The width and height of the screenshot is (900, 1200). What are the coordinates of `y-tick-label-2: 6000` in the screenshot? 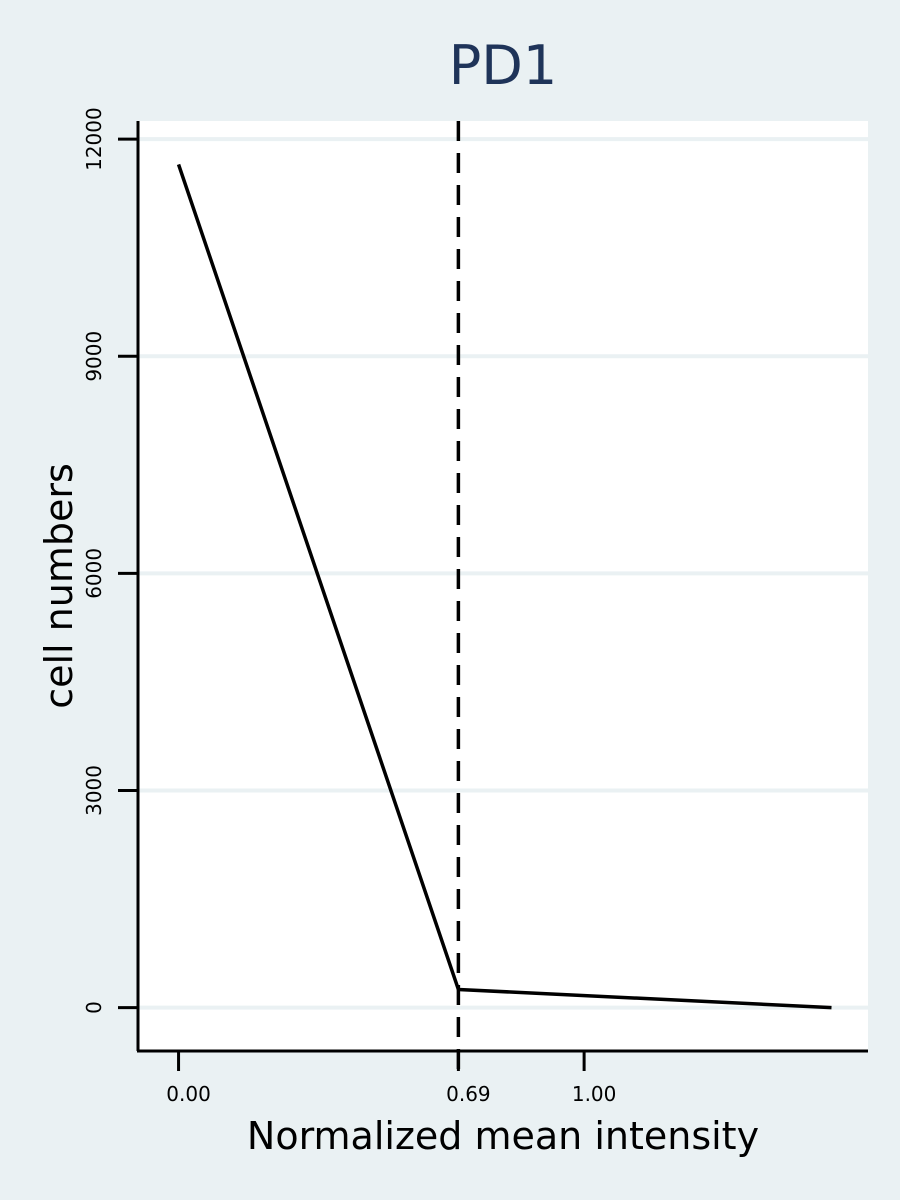 It's located at (94, 573).